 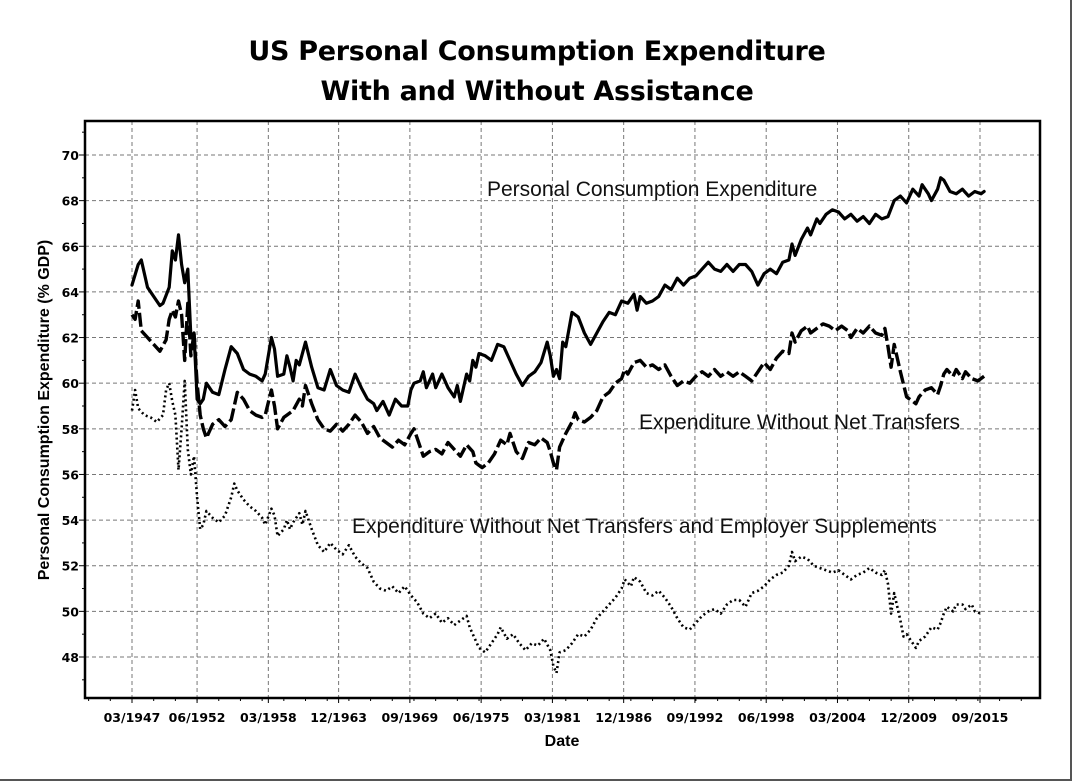 What do you see at coordinates (70, 338) in the screenshot?
I see `y-tick-label: 62` at bounding box center [70, 338].